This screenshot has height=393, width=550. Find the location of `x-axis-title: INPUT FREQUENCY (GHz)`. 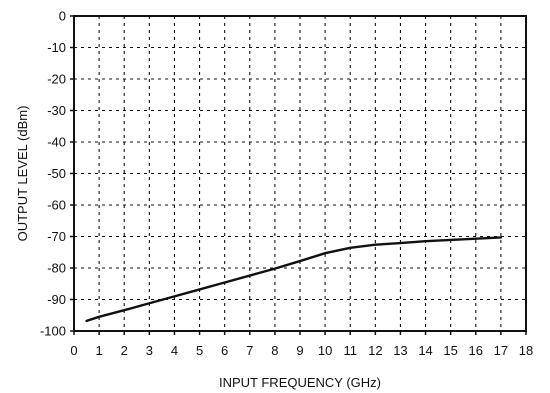

x-axis-title: INPUT FREQUENCY (GHz) is located at coordinates (300, 382).